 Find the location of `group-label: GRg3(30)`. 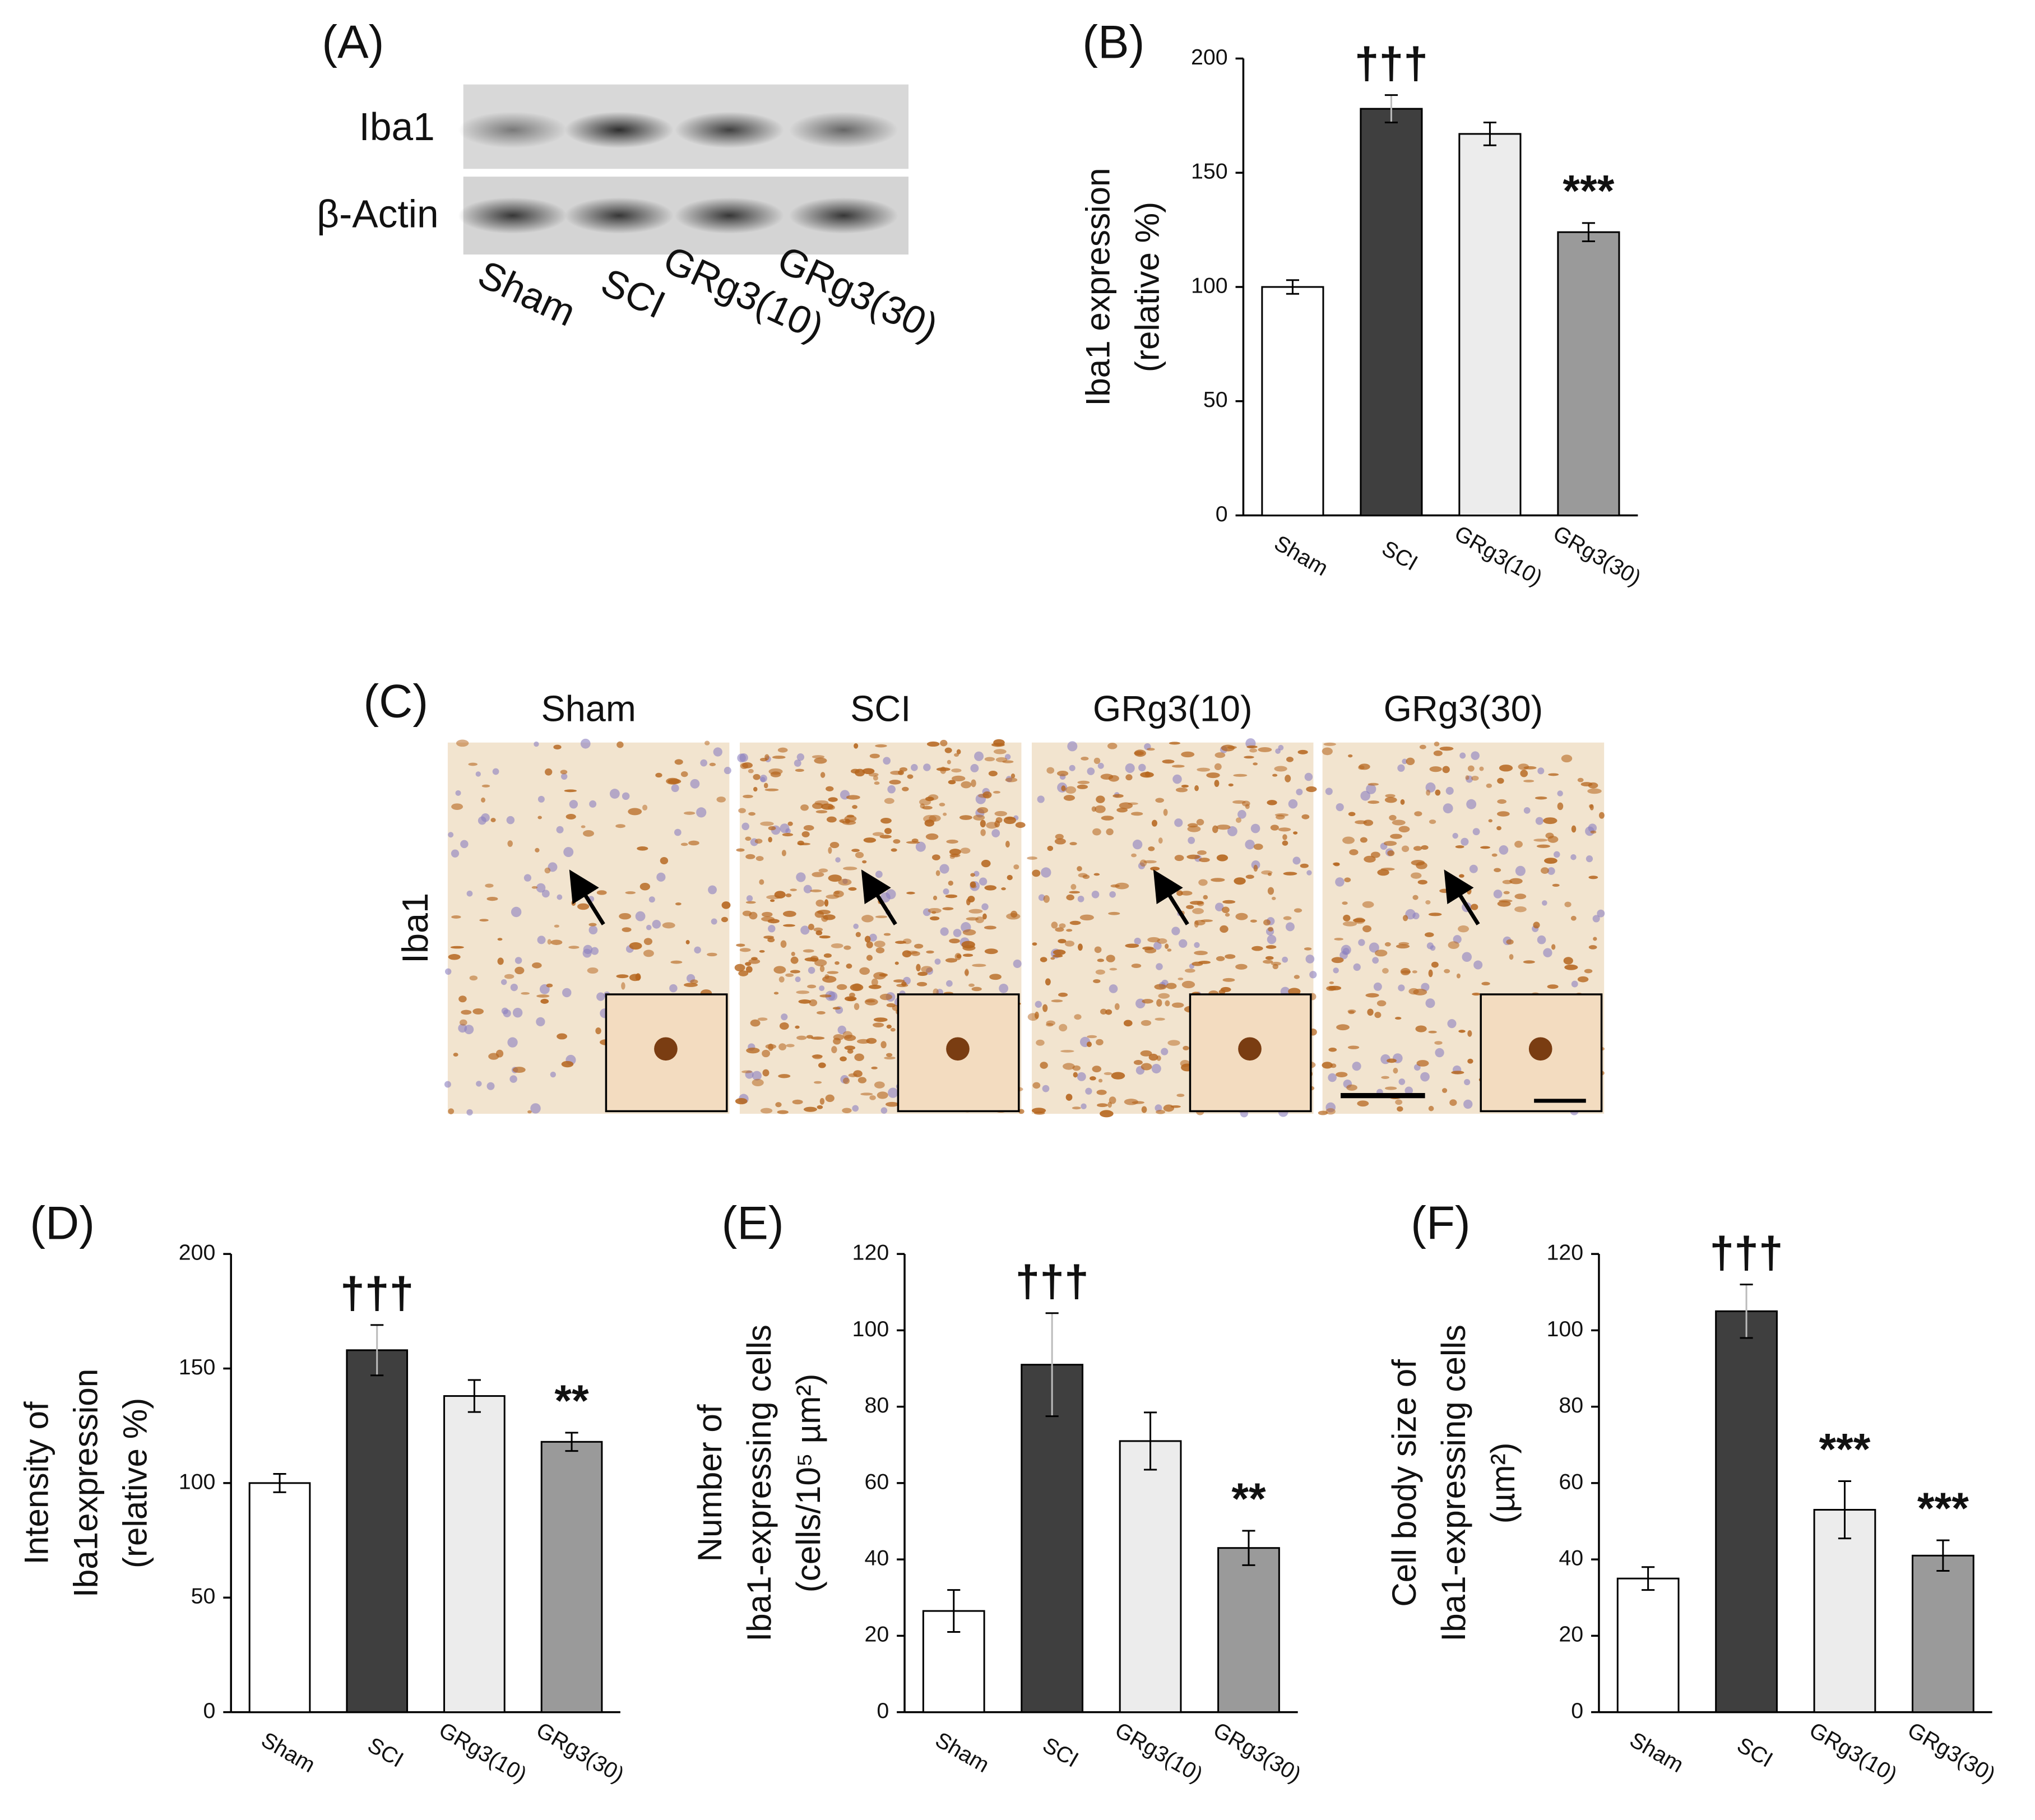

group-label: GRg3(30) is located at coordinates (1463, 708).